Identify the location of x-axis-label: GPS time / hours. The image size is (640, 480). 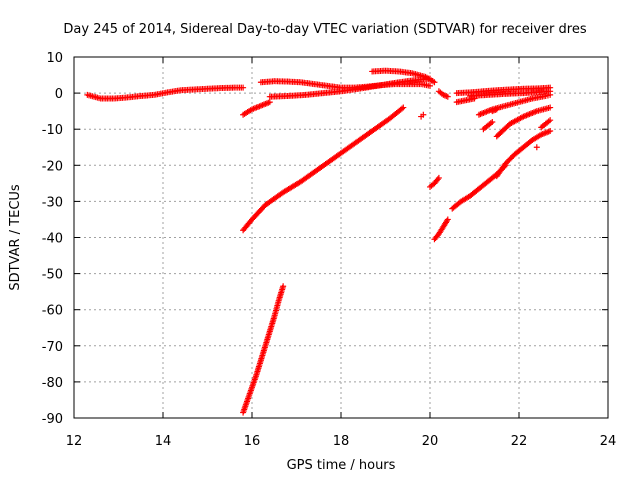
(341, 465).